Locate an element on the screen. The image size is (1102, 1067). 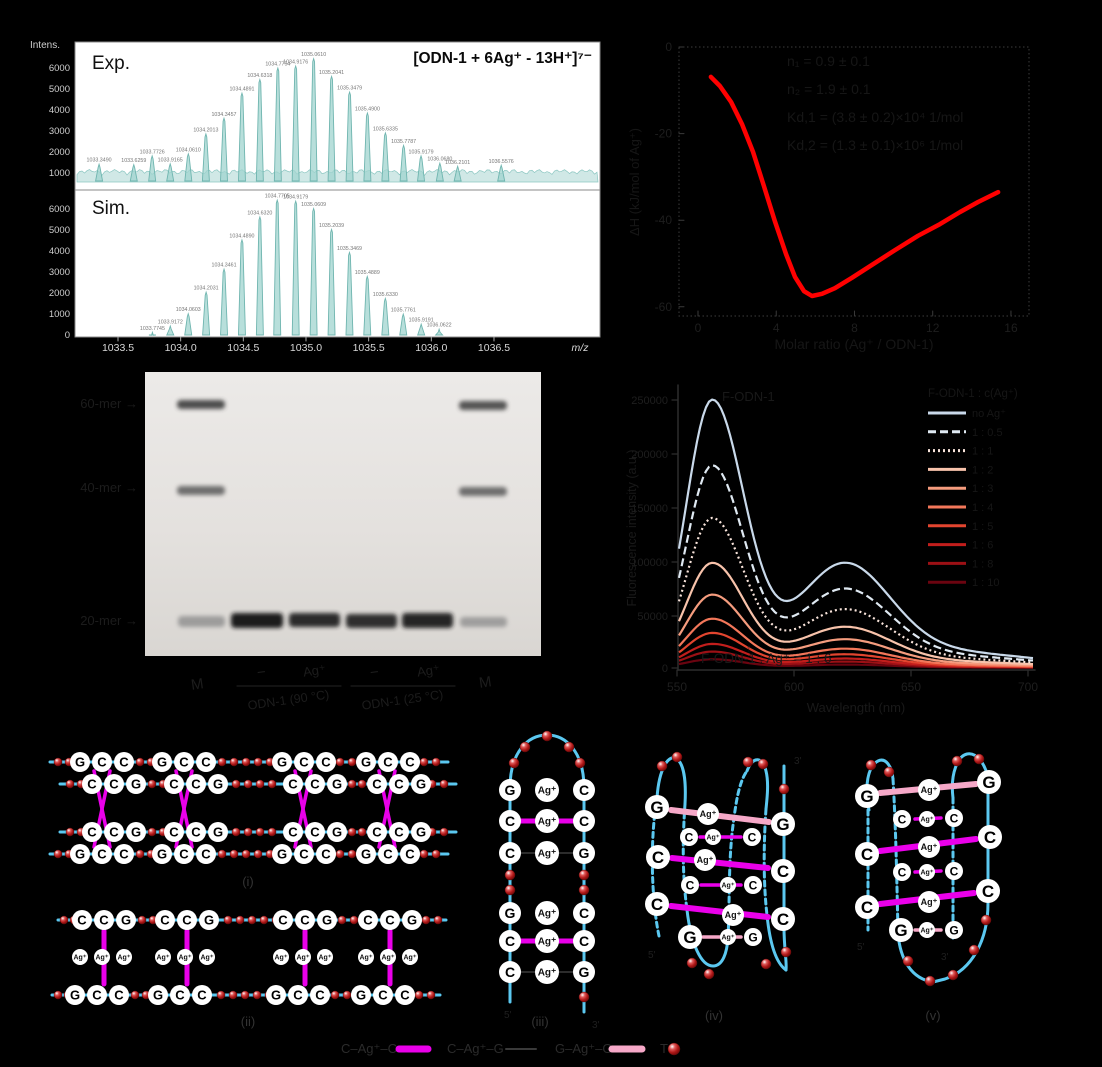
ms-peak-label: 1034.4890 is located at coordinates (241, 236).